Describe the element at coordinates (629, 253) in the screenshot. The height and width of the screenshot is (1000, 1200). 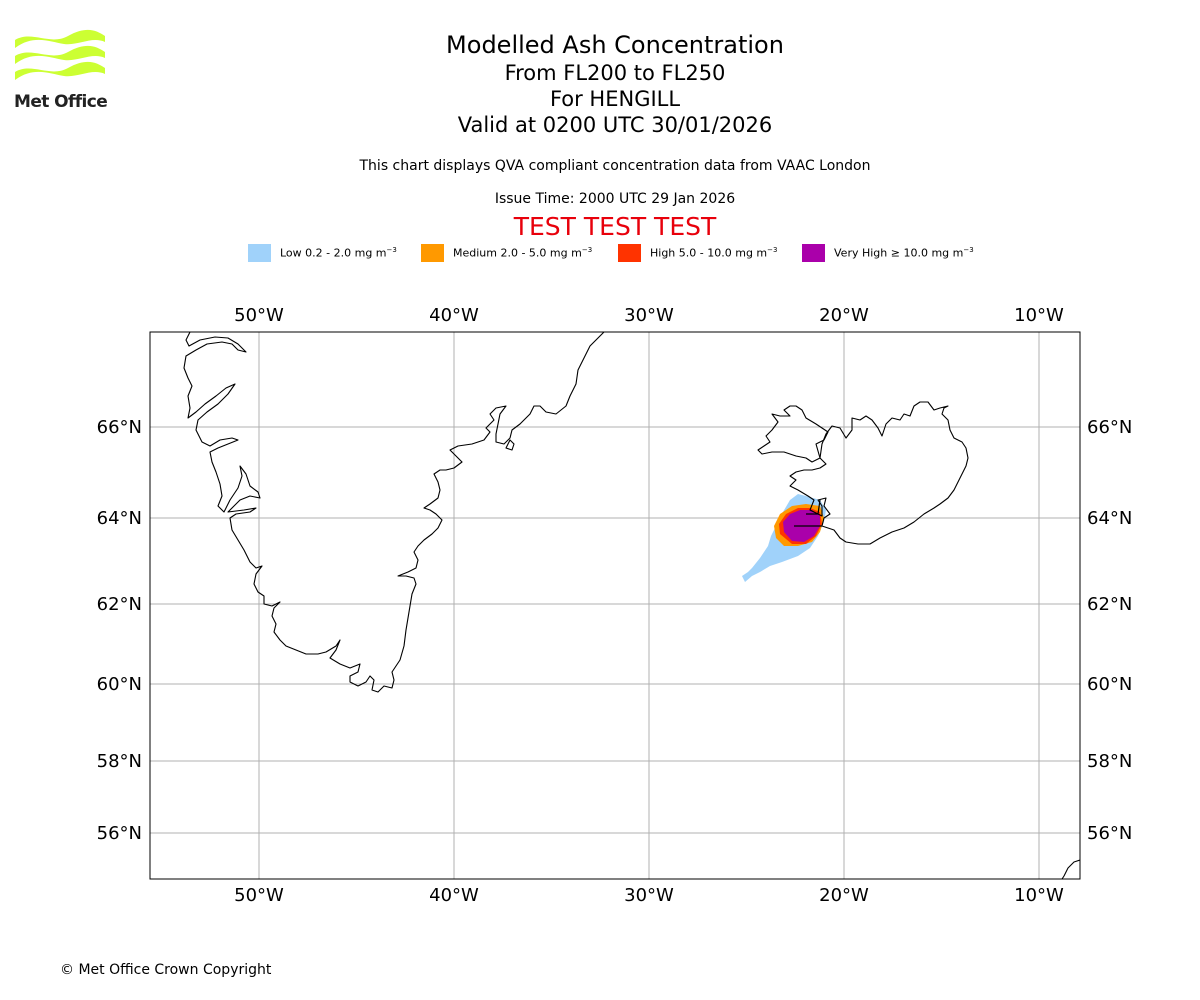
I see `legend-swatch-high` at that location.